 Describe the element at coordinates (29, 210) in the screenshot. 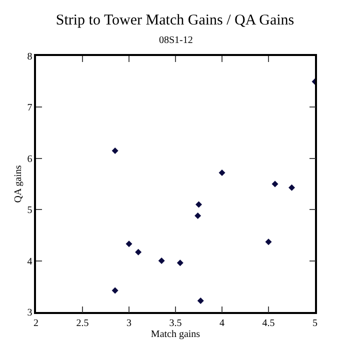

I see `y-tick-label: 5` at that location.